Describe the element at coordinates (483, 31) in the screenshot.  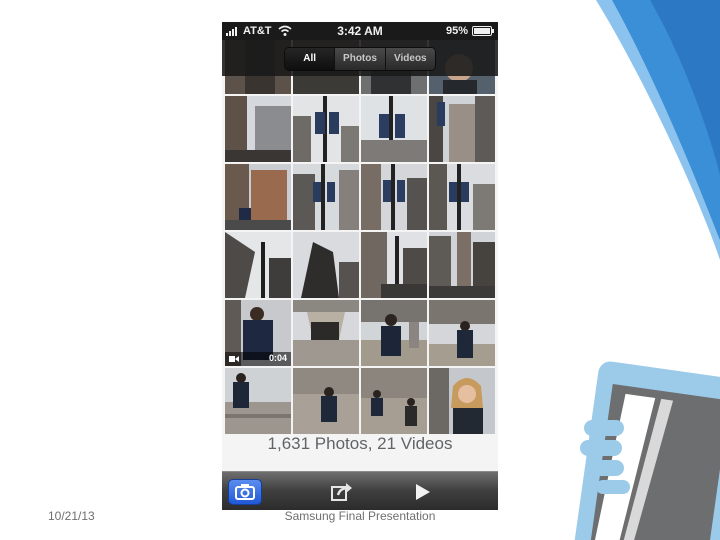
I see `battery-icon` at that location.